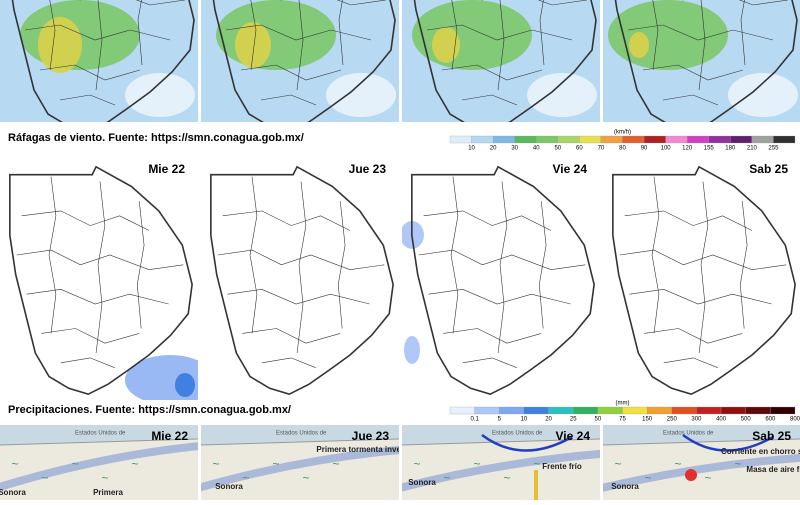  I want to click on legend-tick: 120, so click(687, 149).